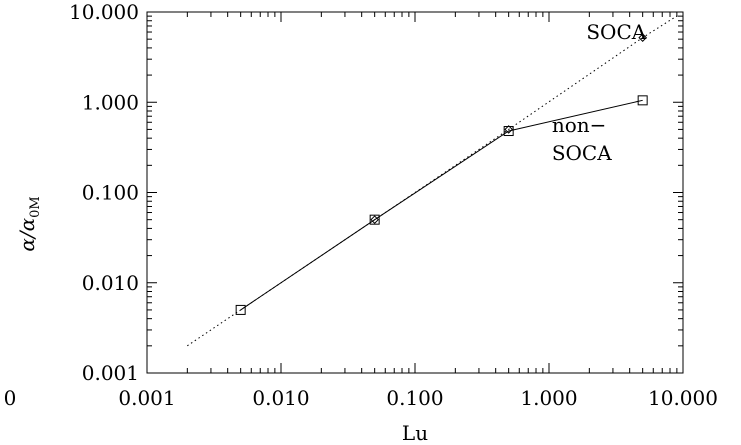  I want to click on x-tick-label: 0.010, so click(280, 398).